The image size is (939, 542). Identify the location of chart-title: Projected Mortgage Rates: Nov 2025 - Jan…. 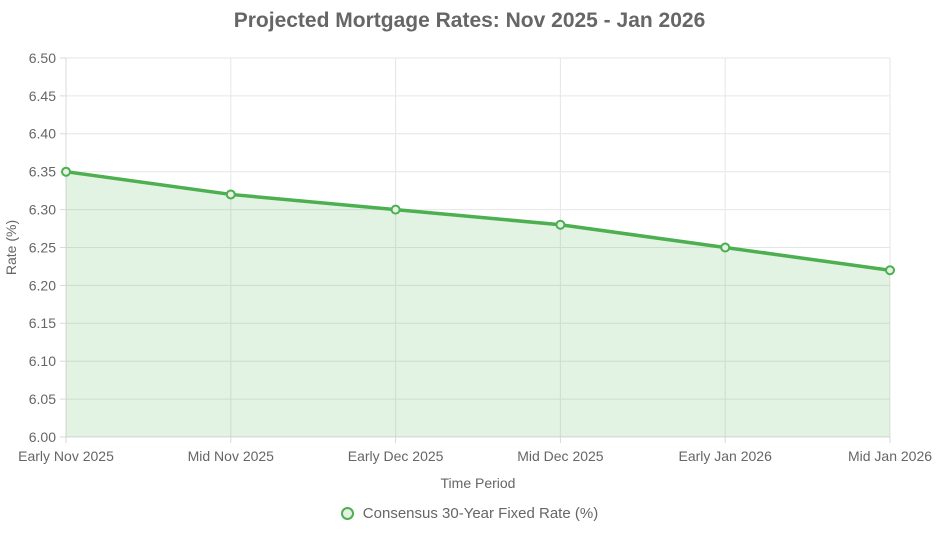
(469, 20).